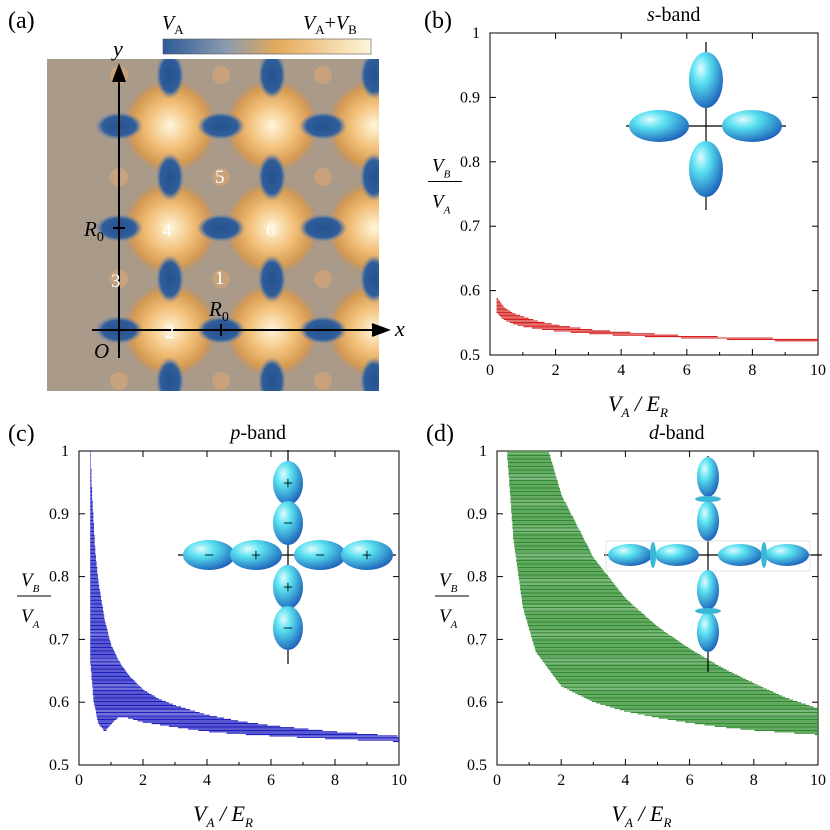  I want to click on r0-x-label: R0, so click(218, 311).